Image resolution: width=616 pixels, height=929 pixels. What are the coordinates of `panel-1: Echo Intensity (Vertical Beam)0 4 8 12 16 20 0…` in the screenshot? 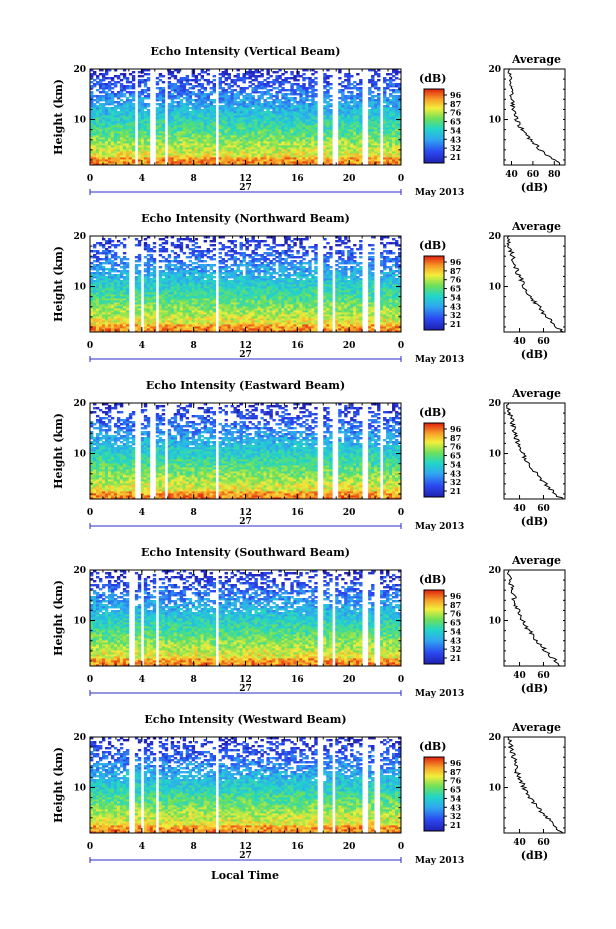 It's located at (309, 121).